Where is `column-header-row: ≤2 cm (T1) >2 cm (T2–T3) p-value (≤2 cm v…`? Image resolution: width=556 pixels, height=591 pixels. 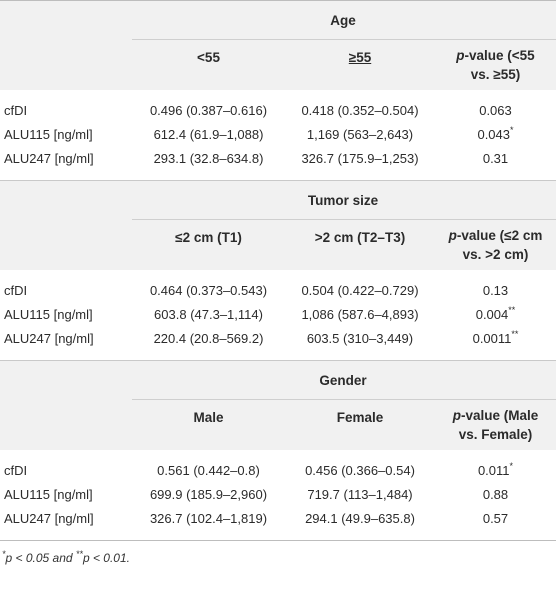
column-header-row: ≤2 cm (T1) >2 cm (T2–T3) p-value (≤2 cm v… is located at coordinates (278, 245).